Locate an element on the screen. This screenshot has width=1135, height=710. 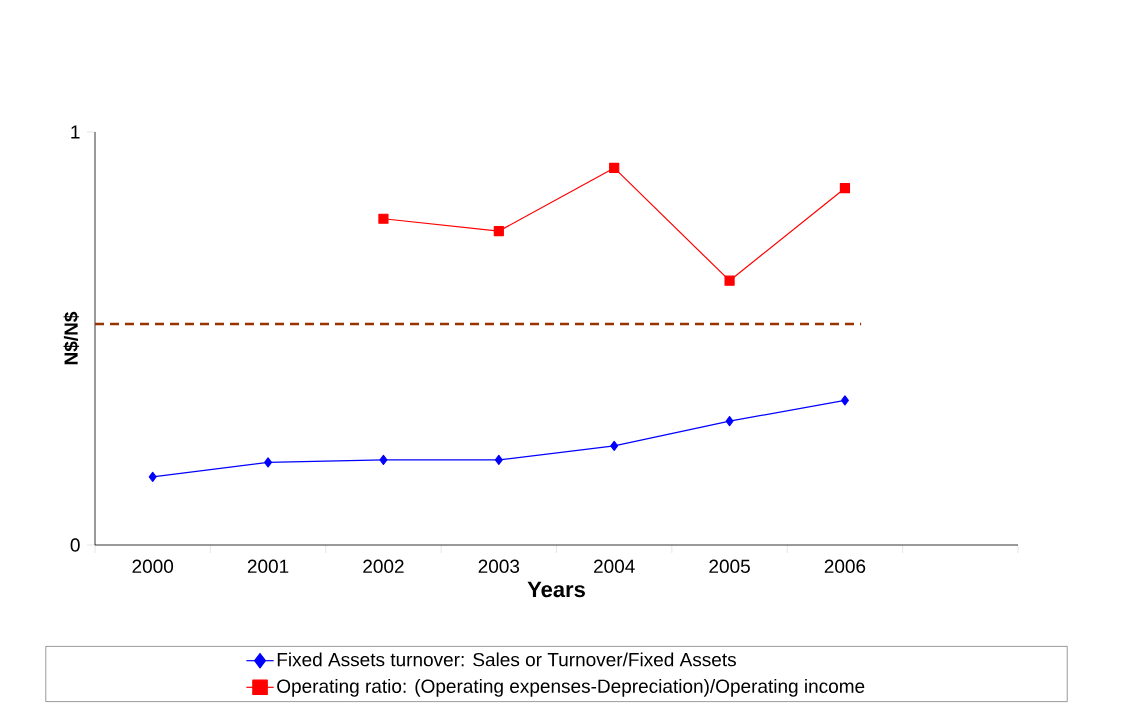
x-tick-label: 2004 is located at coordinates (614, 566).